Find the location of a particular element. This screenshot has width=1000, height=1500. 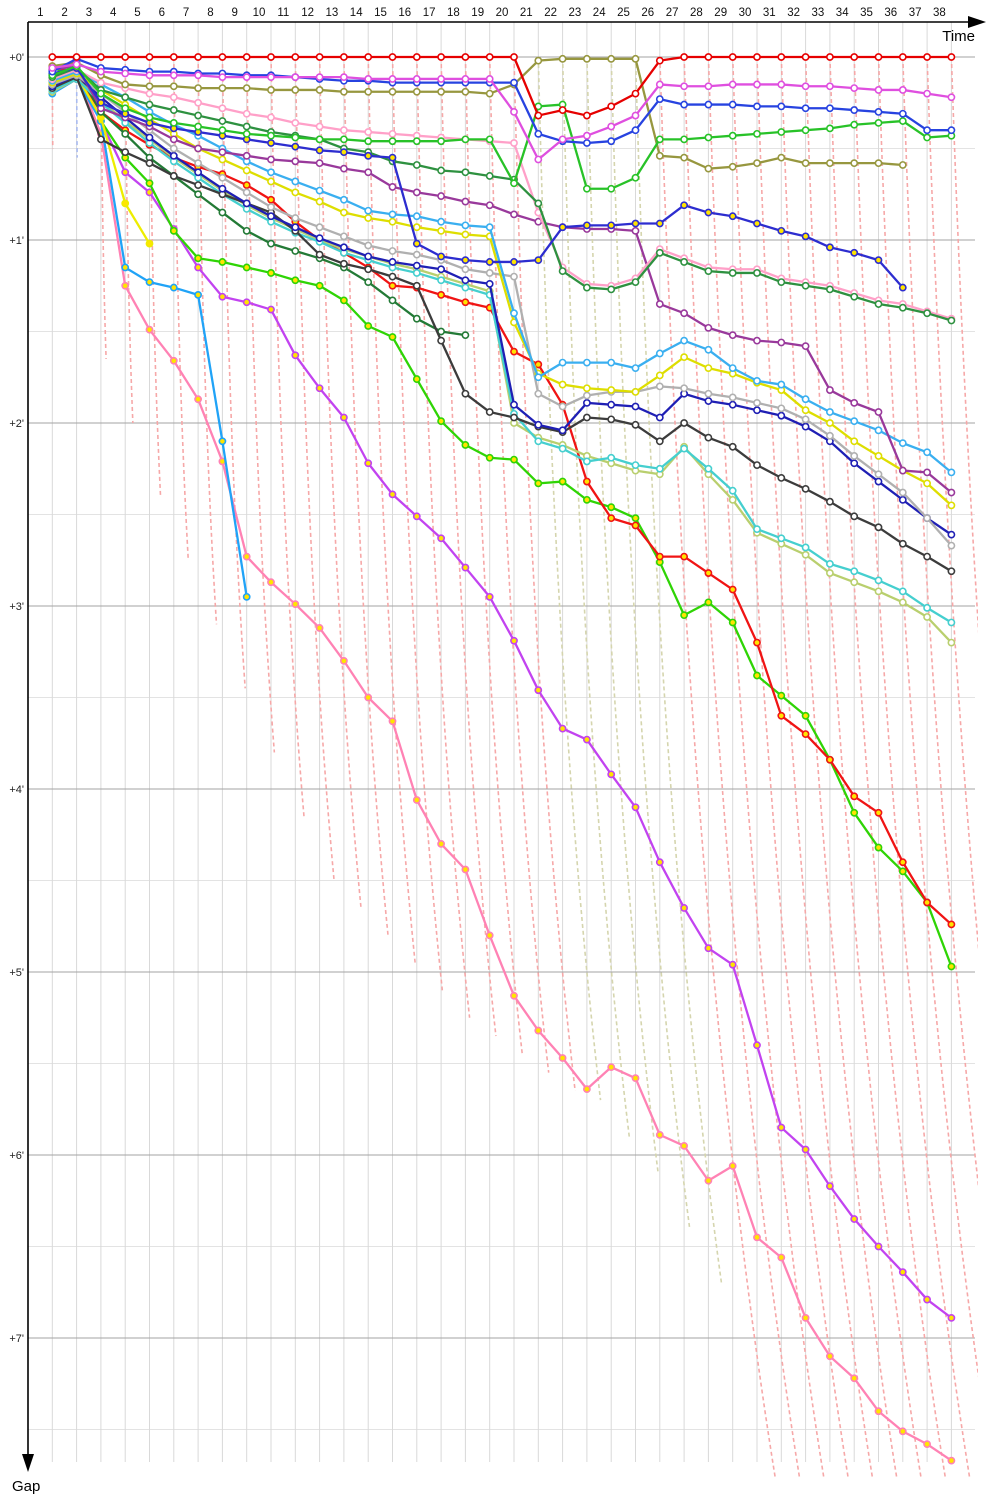

series-blue-line is located at coordinates (501, 101).